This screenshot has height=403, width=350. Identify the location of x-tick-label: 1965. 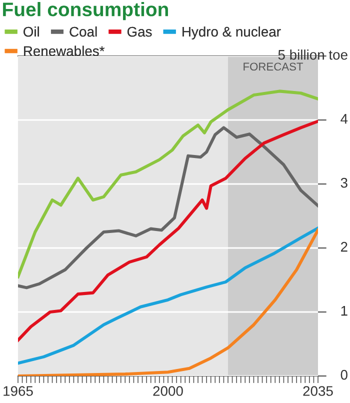
(18, 391).